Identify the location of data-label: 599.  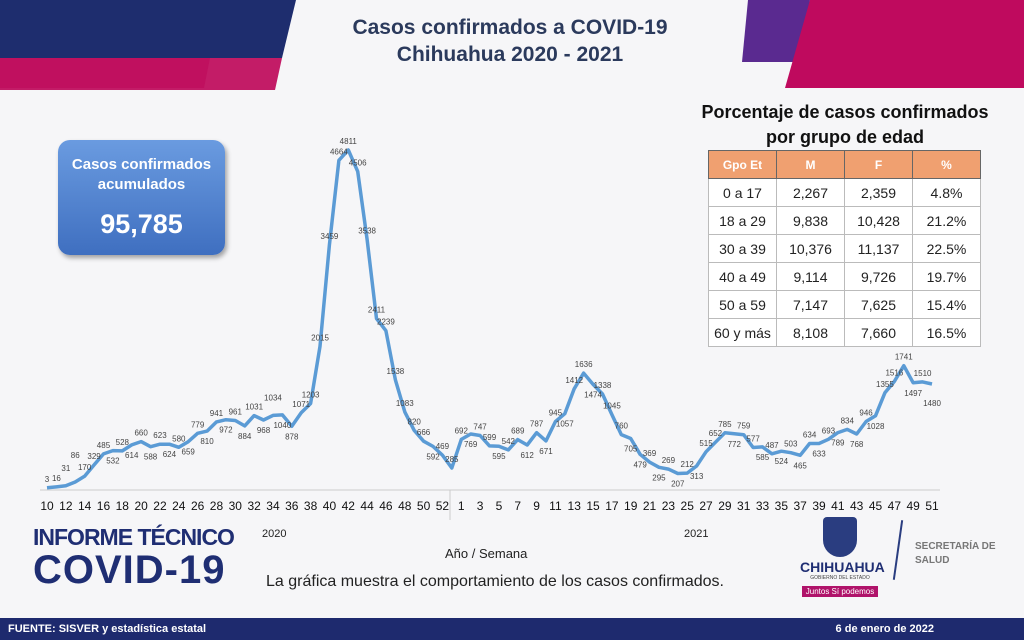
(490, 437).